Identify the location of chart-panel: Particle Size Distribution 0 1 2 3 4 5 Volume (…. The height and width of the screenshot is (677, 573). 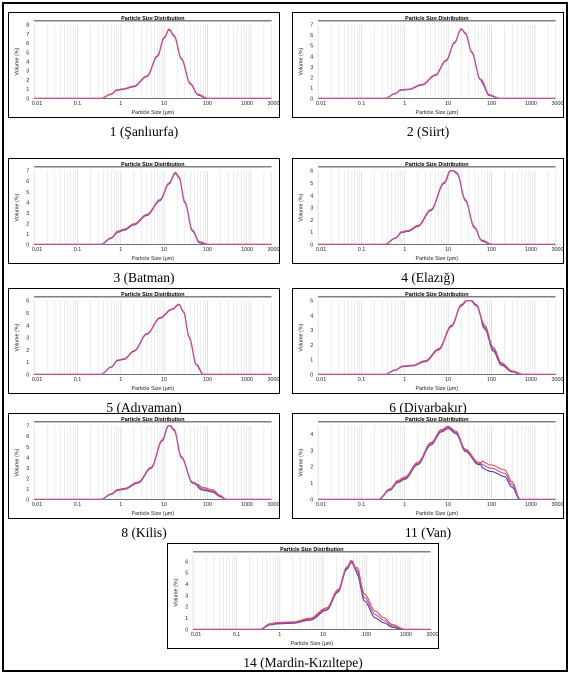
(428, 352).